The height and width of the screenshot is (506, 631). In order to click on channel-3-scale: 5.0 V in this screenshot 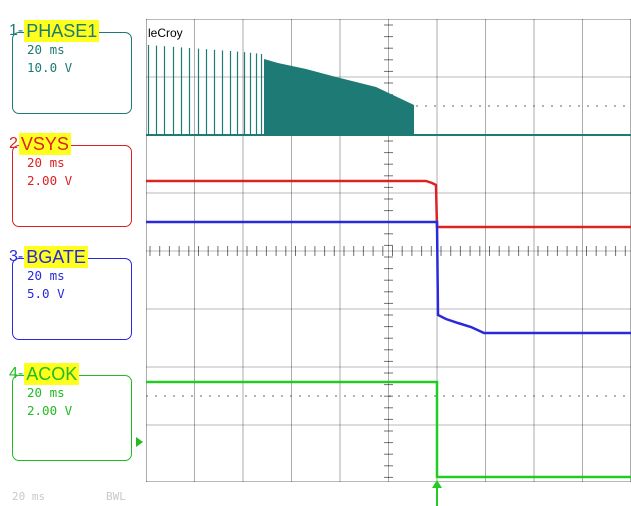, I will do `click(46, 293)`.